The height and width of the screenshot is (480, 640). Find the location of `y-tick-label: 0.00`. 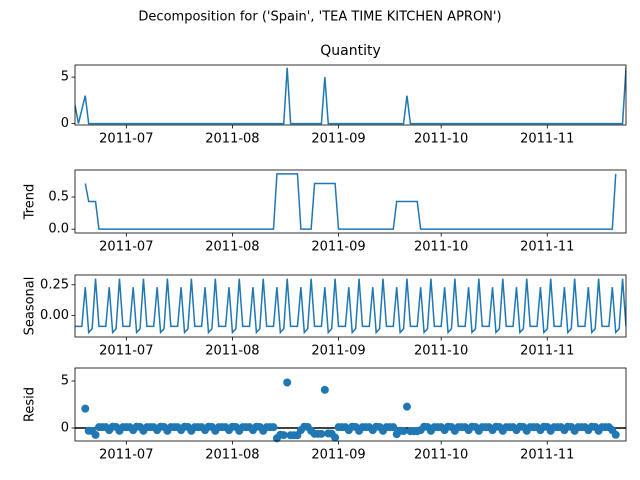

y-tick-label: 0.00 is located at coordinates (54, 315).